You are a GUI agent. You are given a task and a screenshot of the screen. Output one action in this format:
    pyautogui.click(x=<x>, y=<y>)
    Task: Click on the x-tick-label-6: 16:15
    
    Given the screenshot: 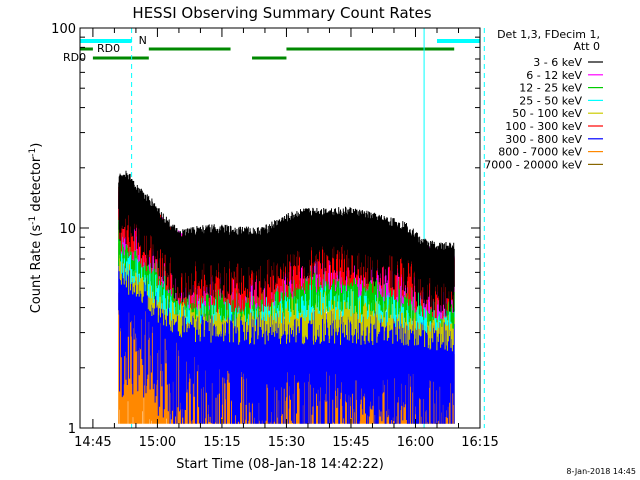 What is the action you would take?
    pyautogui.click(x=479, y=442)
    